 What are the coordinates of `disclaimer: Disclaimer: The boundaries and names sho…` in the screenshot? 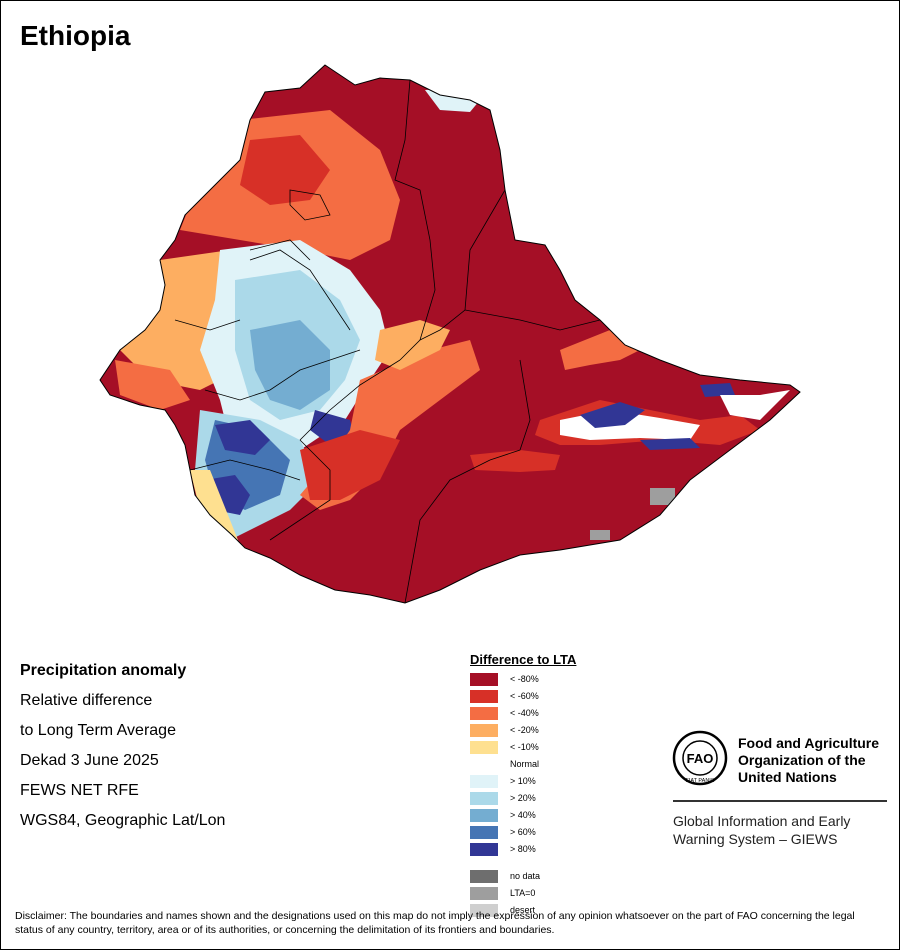 It's located at (435, 923).